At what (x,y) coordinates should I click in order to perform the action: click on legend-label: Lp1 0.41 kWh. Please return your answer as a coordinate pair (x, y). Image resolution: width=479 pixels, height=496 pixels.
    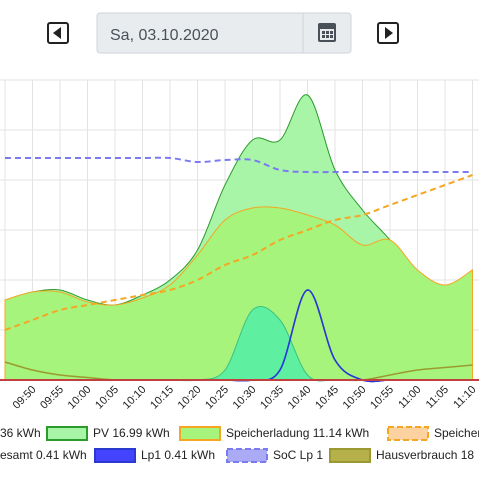
    Looking at the image, I should click on (178, 455).